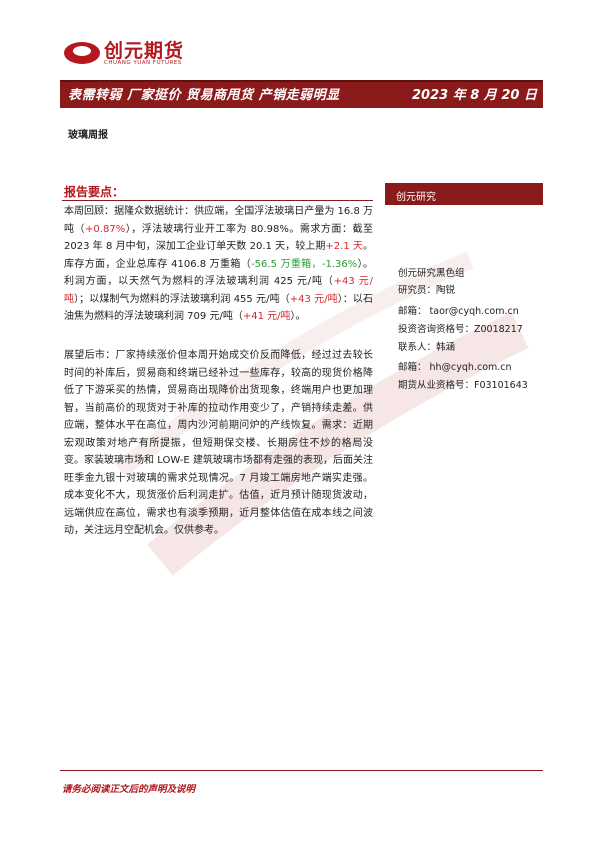 This screenshot has height=842, width=595. Describe the element at coordinates (88, 135) in the screenshot. I see `report-type: 玻璃周报` at that location.